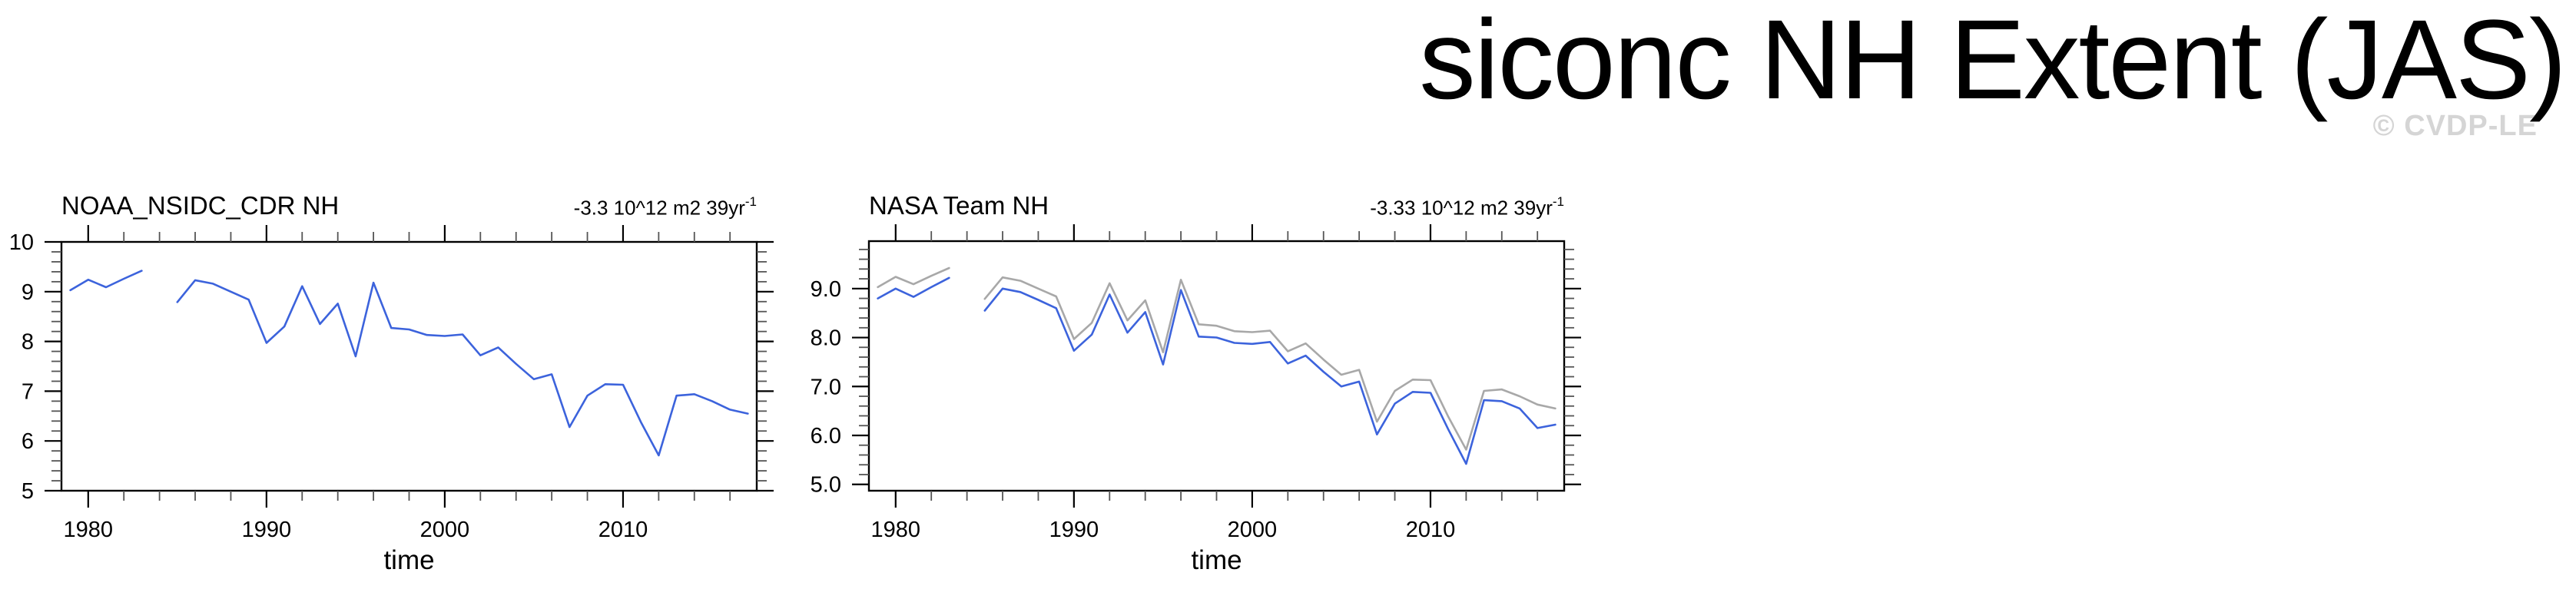  I want to click on right-chart-title: NASA Team NH, so click(959, 205).